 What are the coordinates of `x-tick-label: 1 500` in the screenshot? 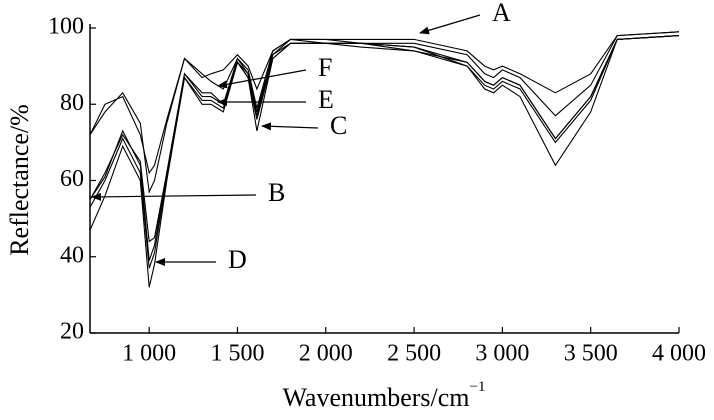 It's located at (237, 354).